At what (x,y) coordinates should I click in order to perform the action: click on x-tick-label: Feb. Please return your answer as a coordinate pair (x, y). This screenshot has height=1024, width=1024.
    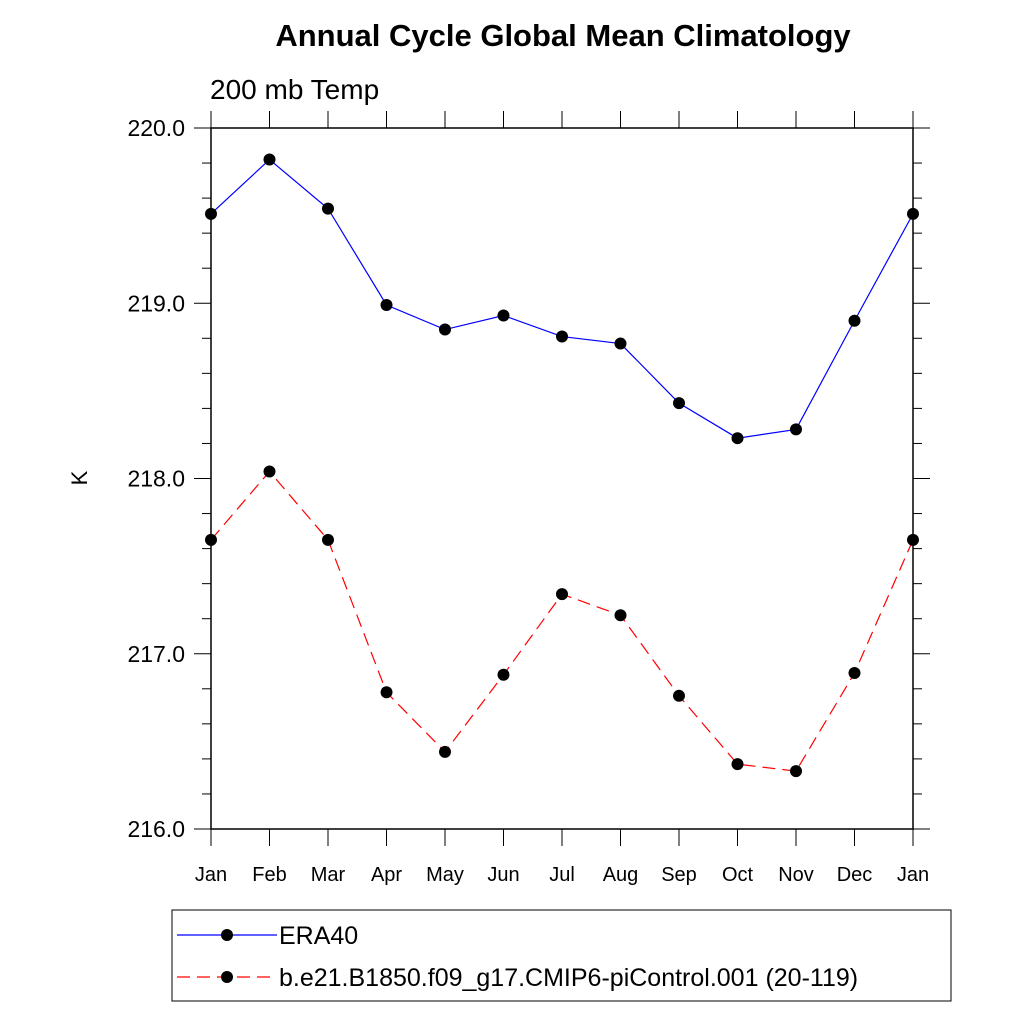
    Looking at the image, I should click on (269, 875).